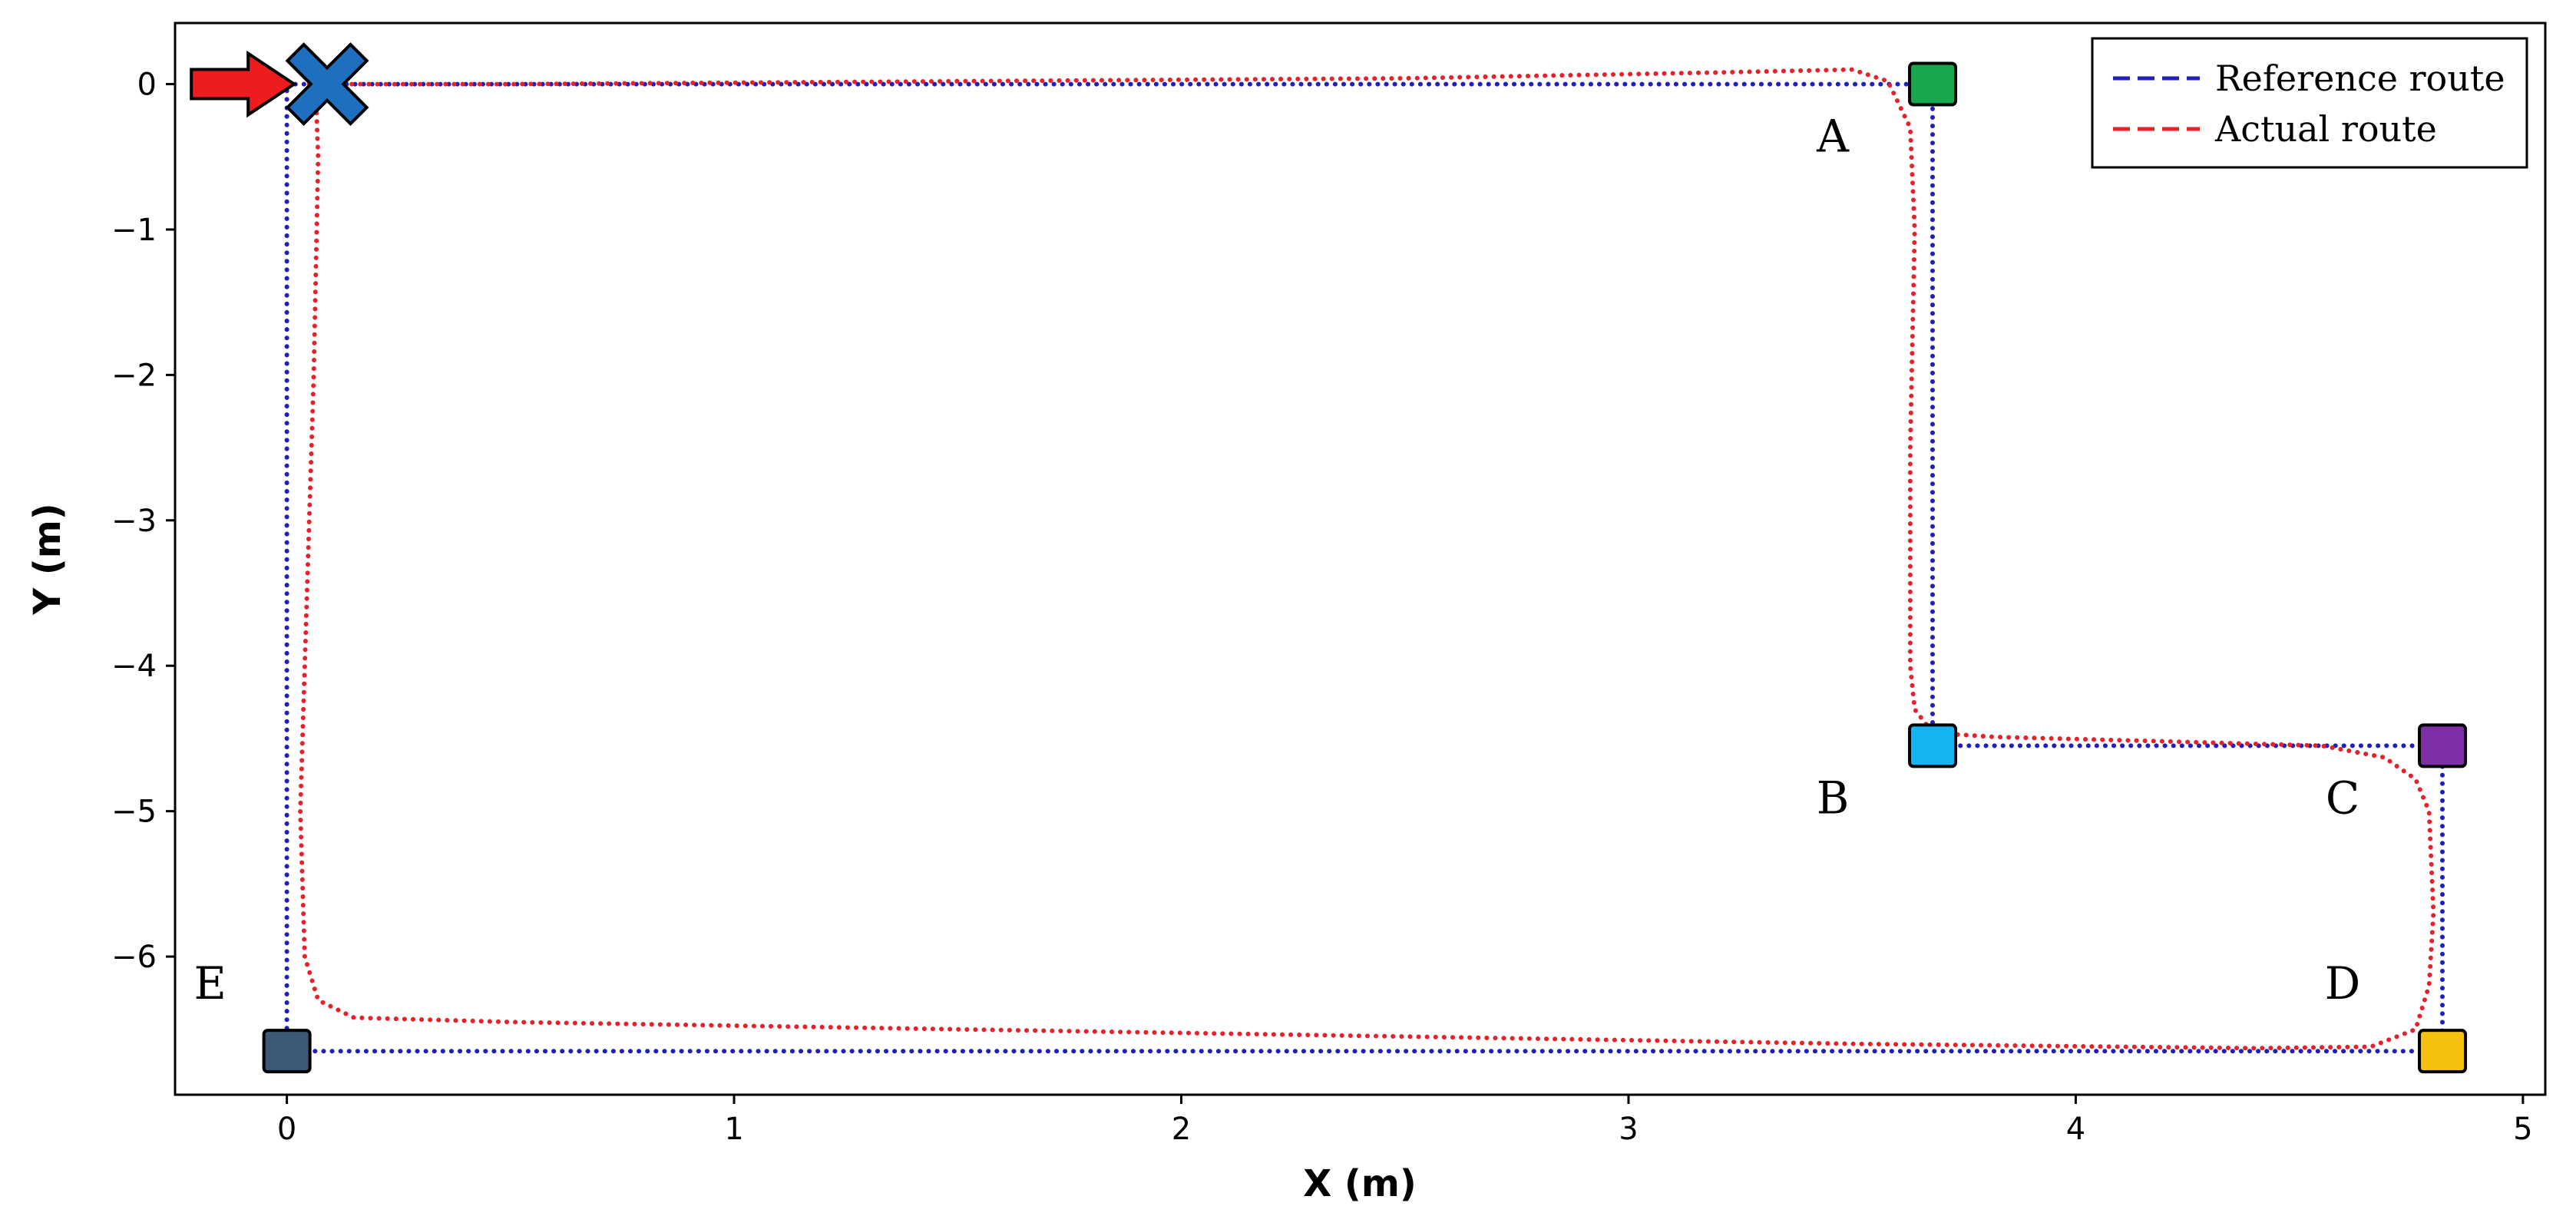 The image size is (2576, 1226). I want to click on legend-box, so click(2309, 103).